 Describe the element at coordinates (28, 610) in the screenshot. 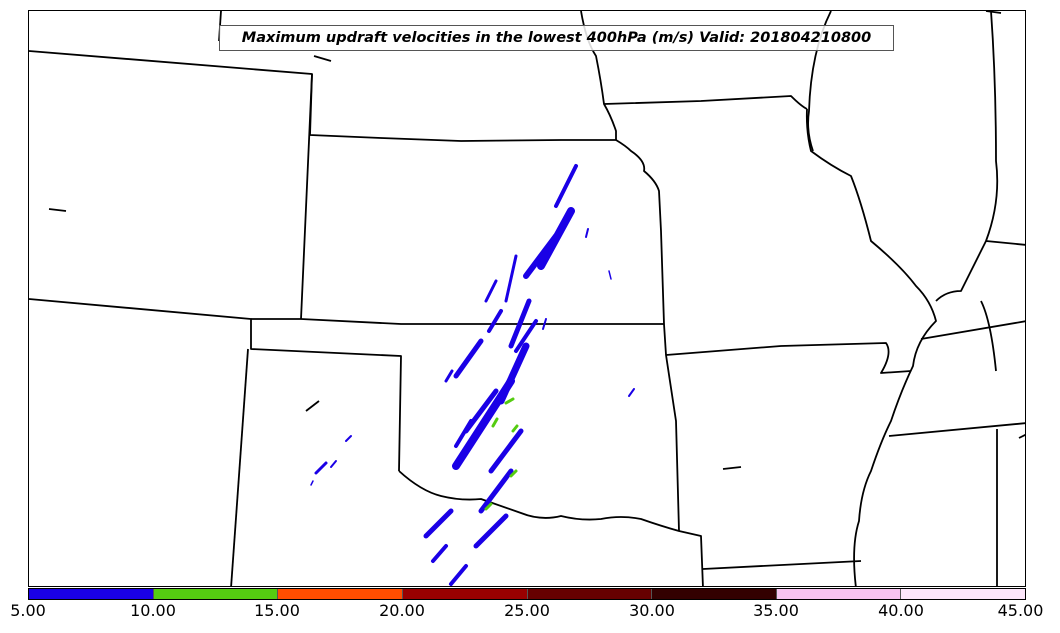

I see `colorbar-tick-label: 5.00` at that location.